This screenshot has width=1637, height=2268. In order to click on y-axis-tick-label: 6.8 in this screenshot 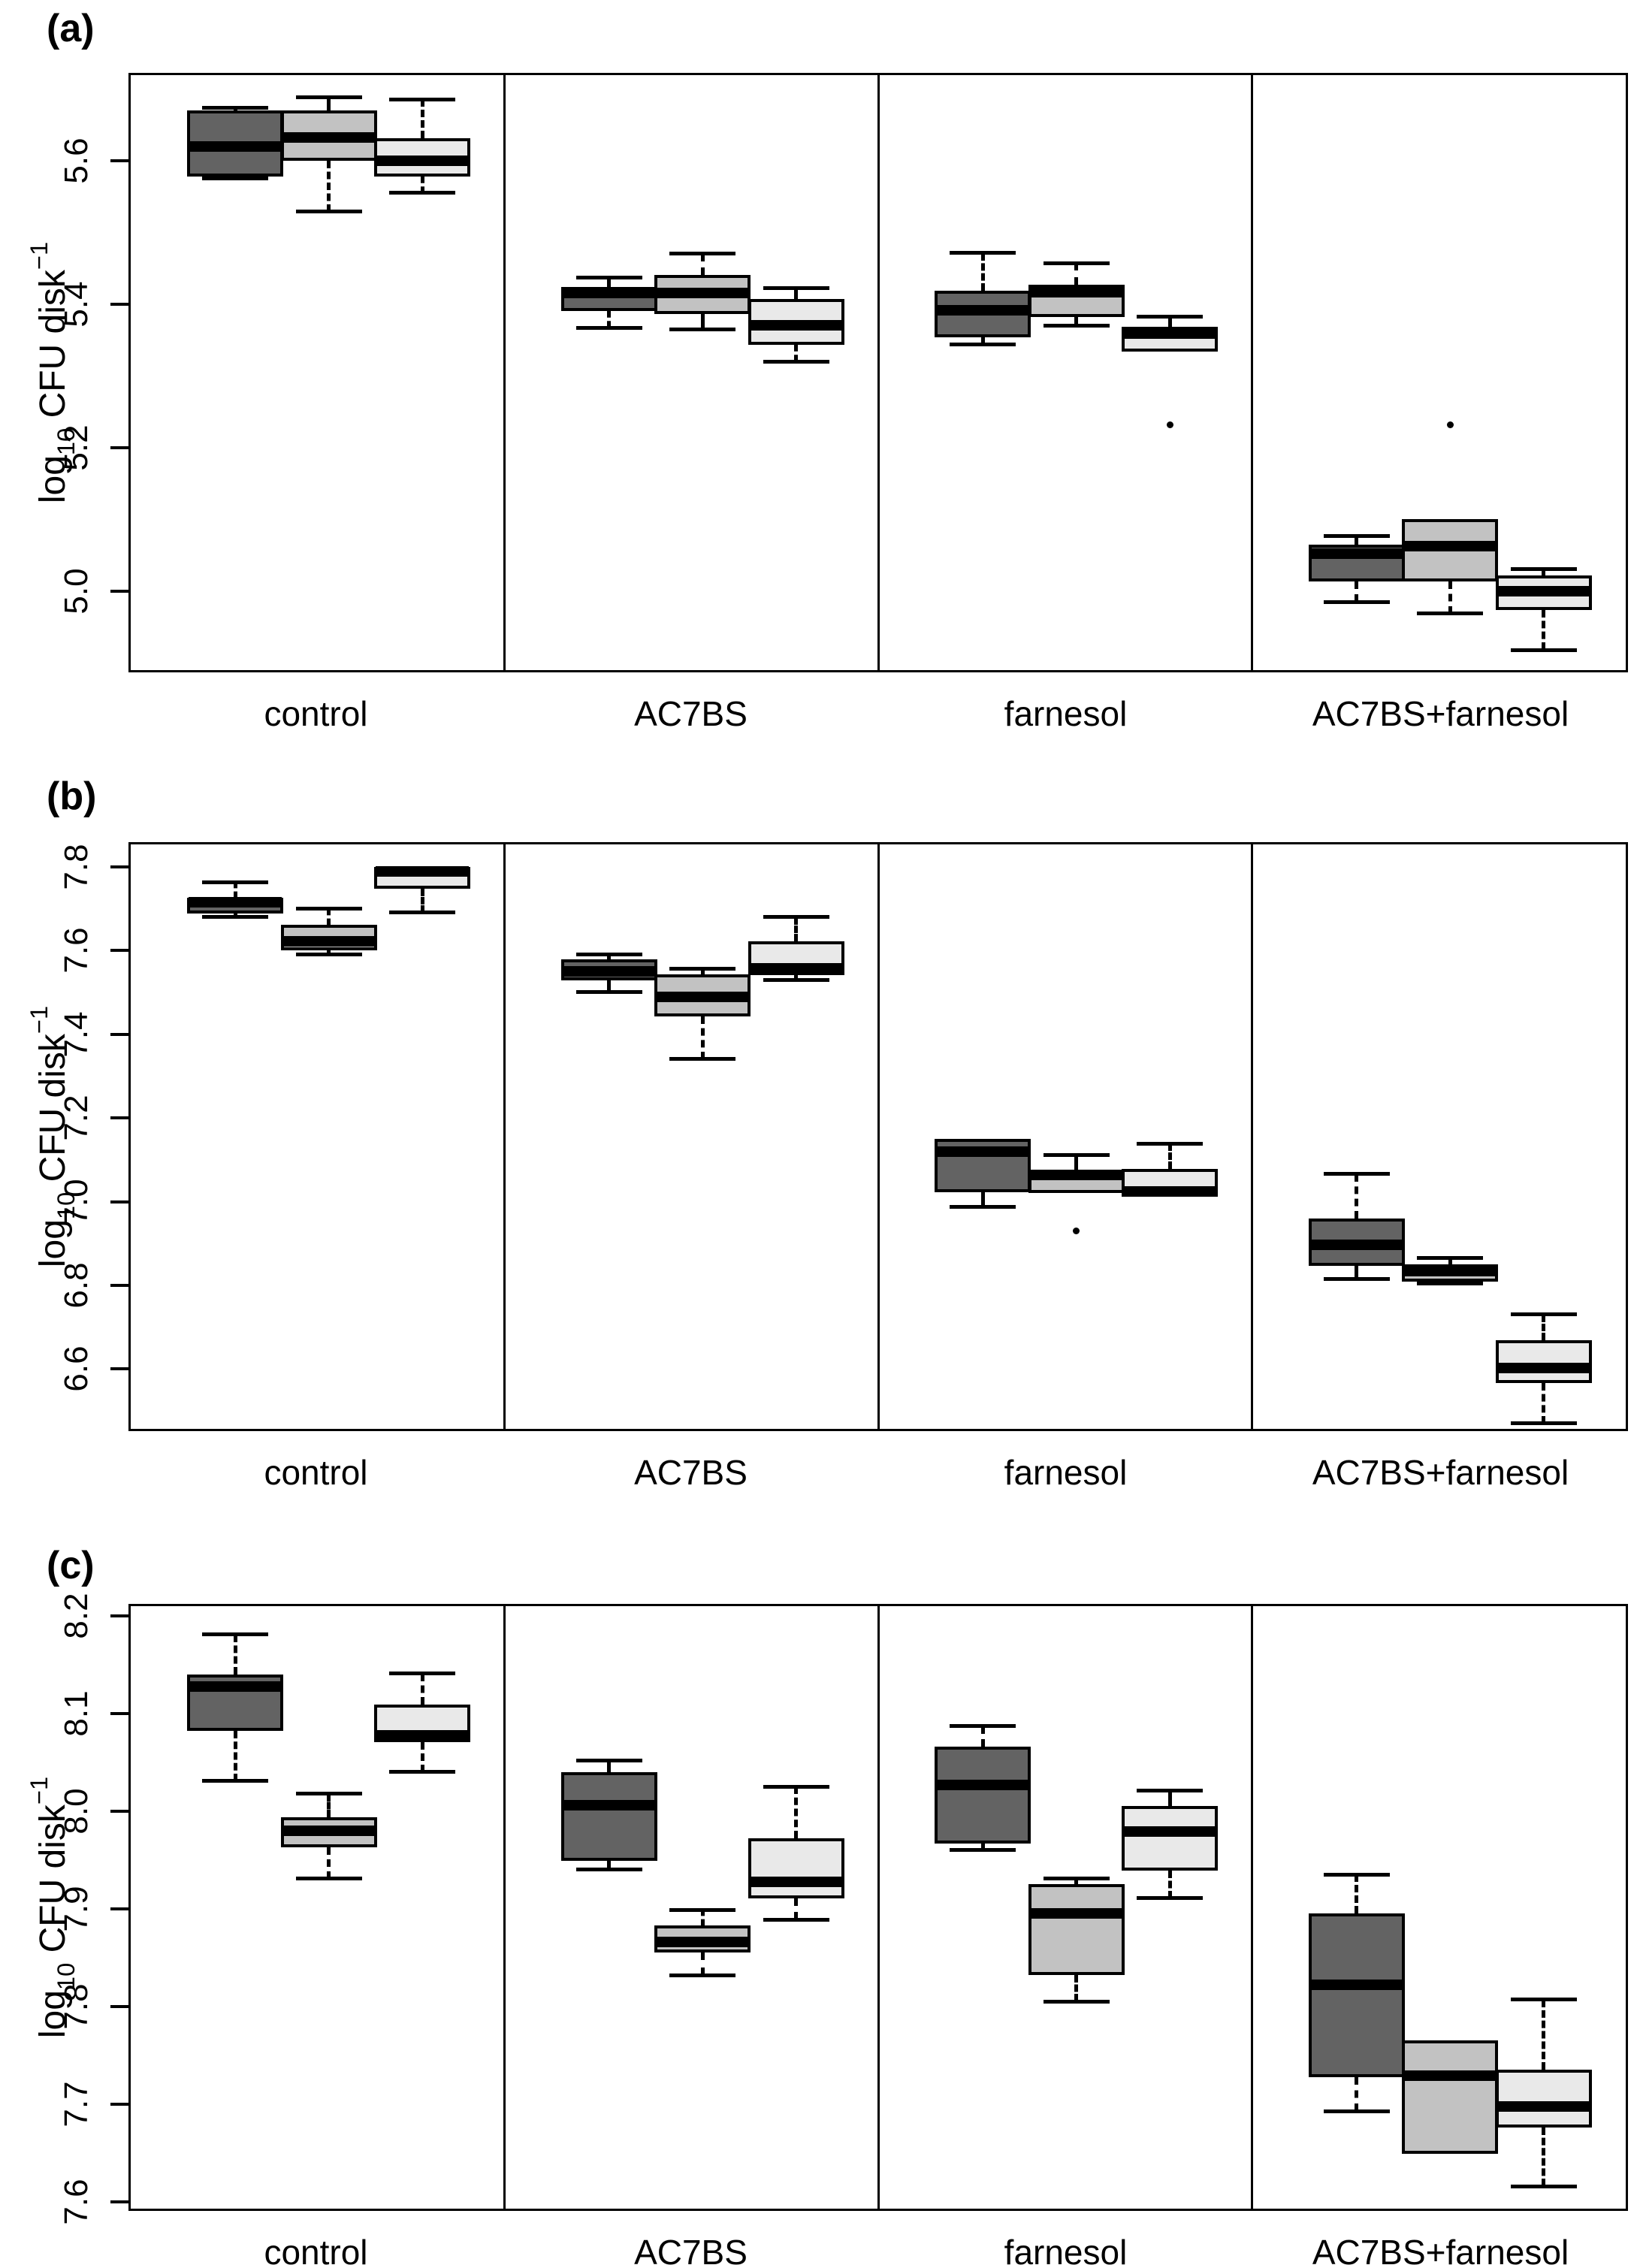, I will do `click(76, 1286)`.